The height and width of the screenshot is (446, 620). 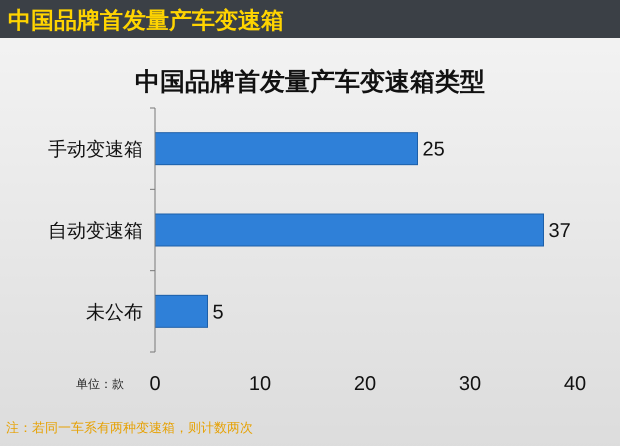 I want to click on x-tick-label: 10, so click(x=260, y=384).